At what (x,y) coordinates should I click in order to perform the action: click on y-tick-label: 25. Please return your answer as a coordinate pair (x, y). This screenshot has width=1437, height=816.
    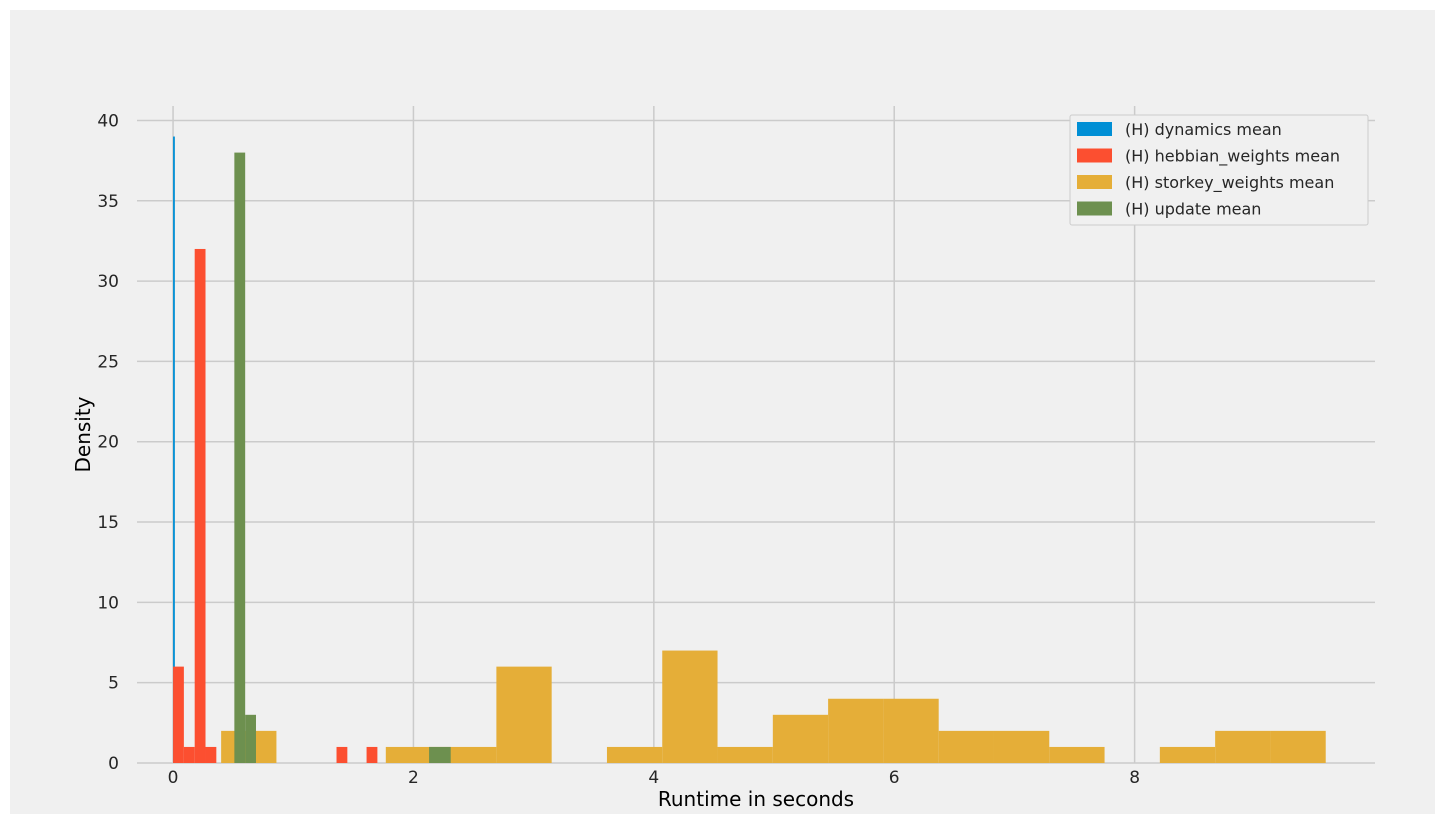
    Looking at the image, I should click on (108, 362).